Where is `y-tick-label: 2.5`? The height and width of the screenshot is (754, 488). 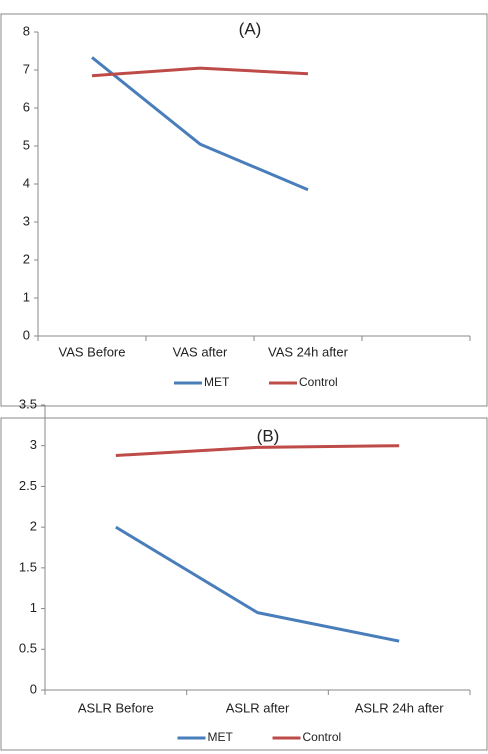 y-tick-label: 2.5 is located at coordinates (28, 485).